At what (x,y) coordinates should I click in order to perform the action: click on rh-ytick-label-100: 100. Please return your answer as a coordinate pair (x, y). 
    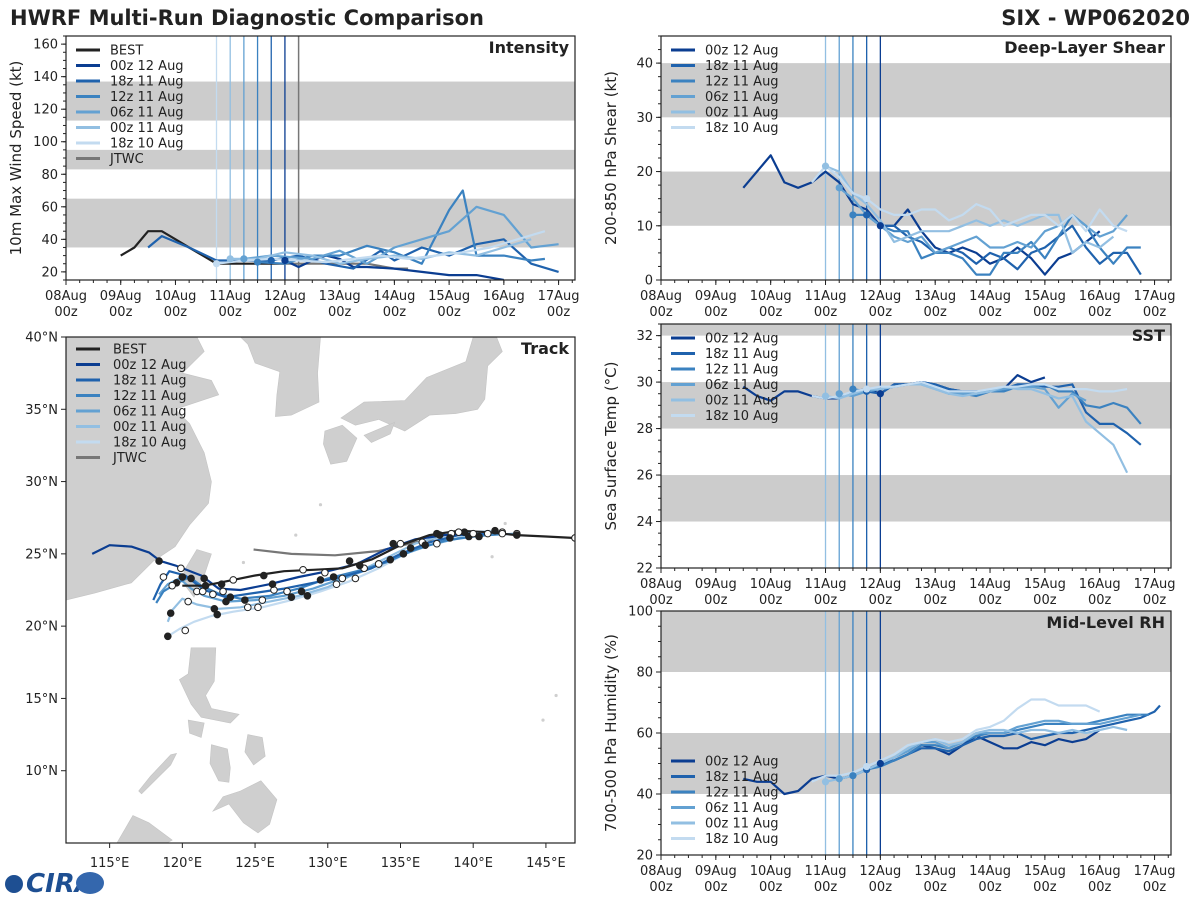
    Looking at the image, I should click on (640, 612).